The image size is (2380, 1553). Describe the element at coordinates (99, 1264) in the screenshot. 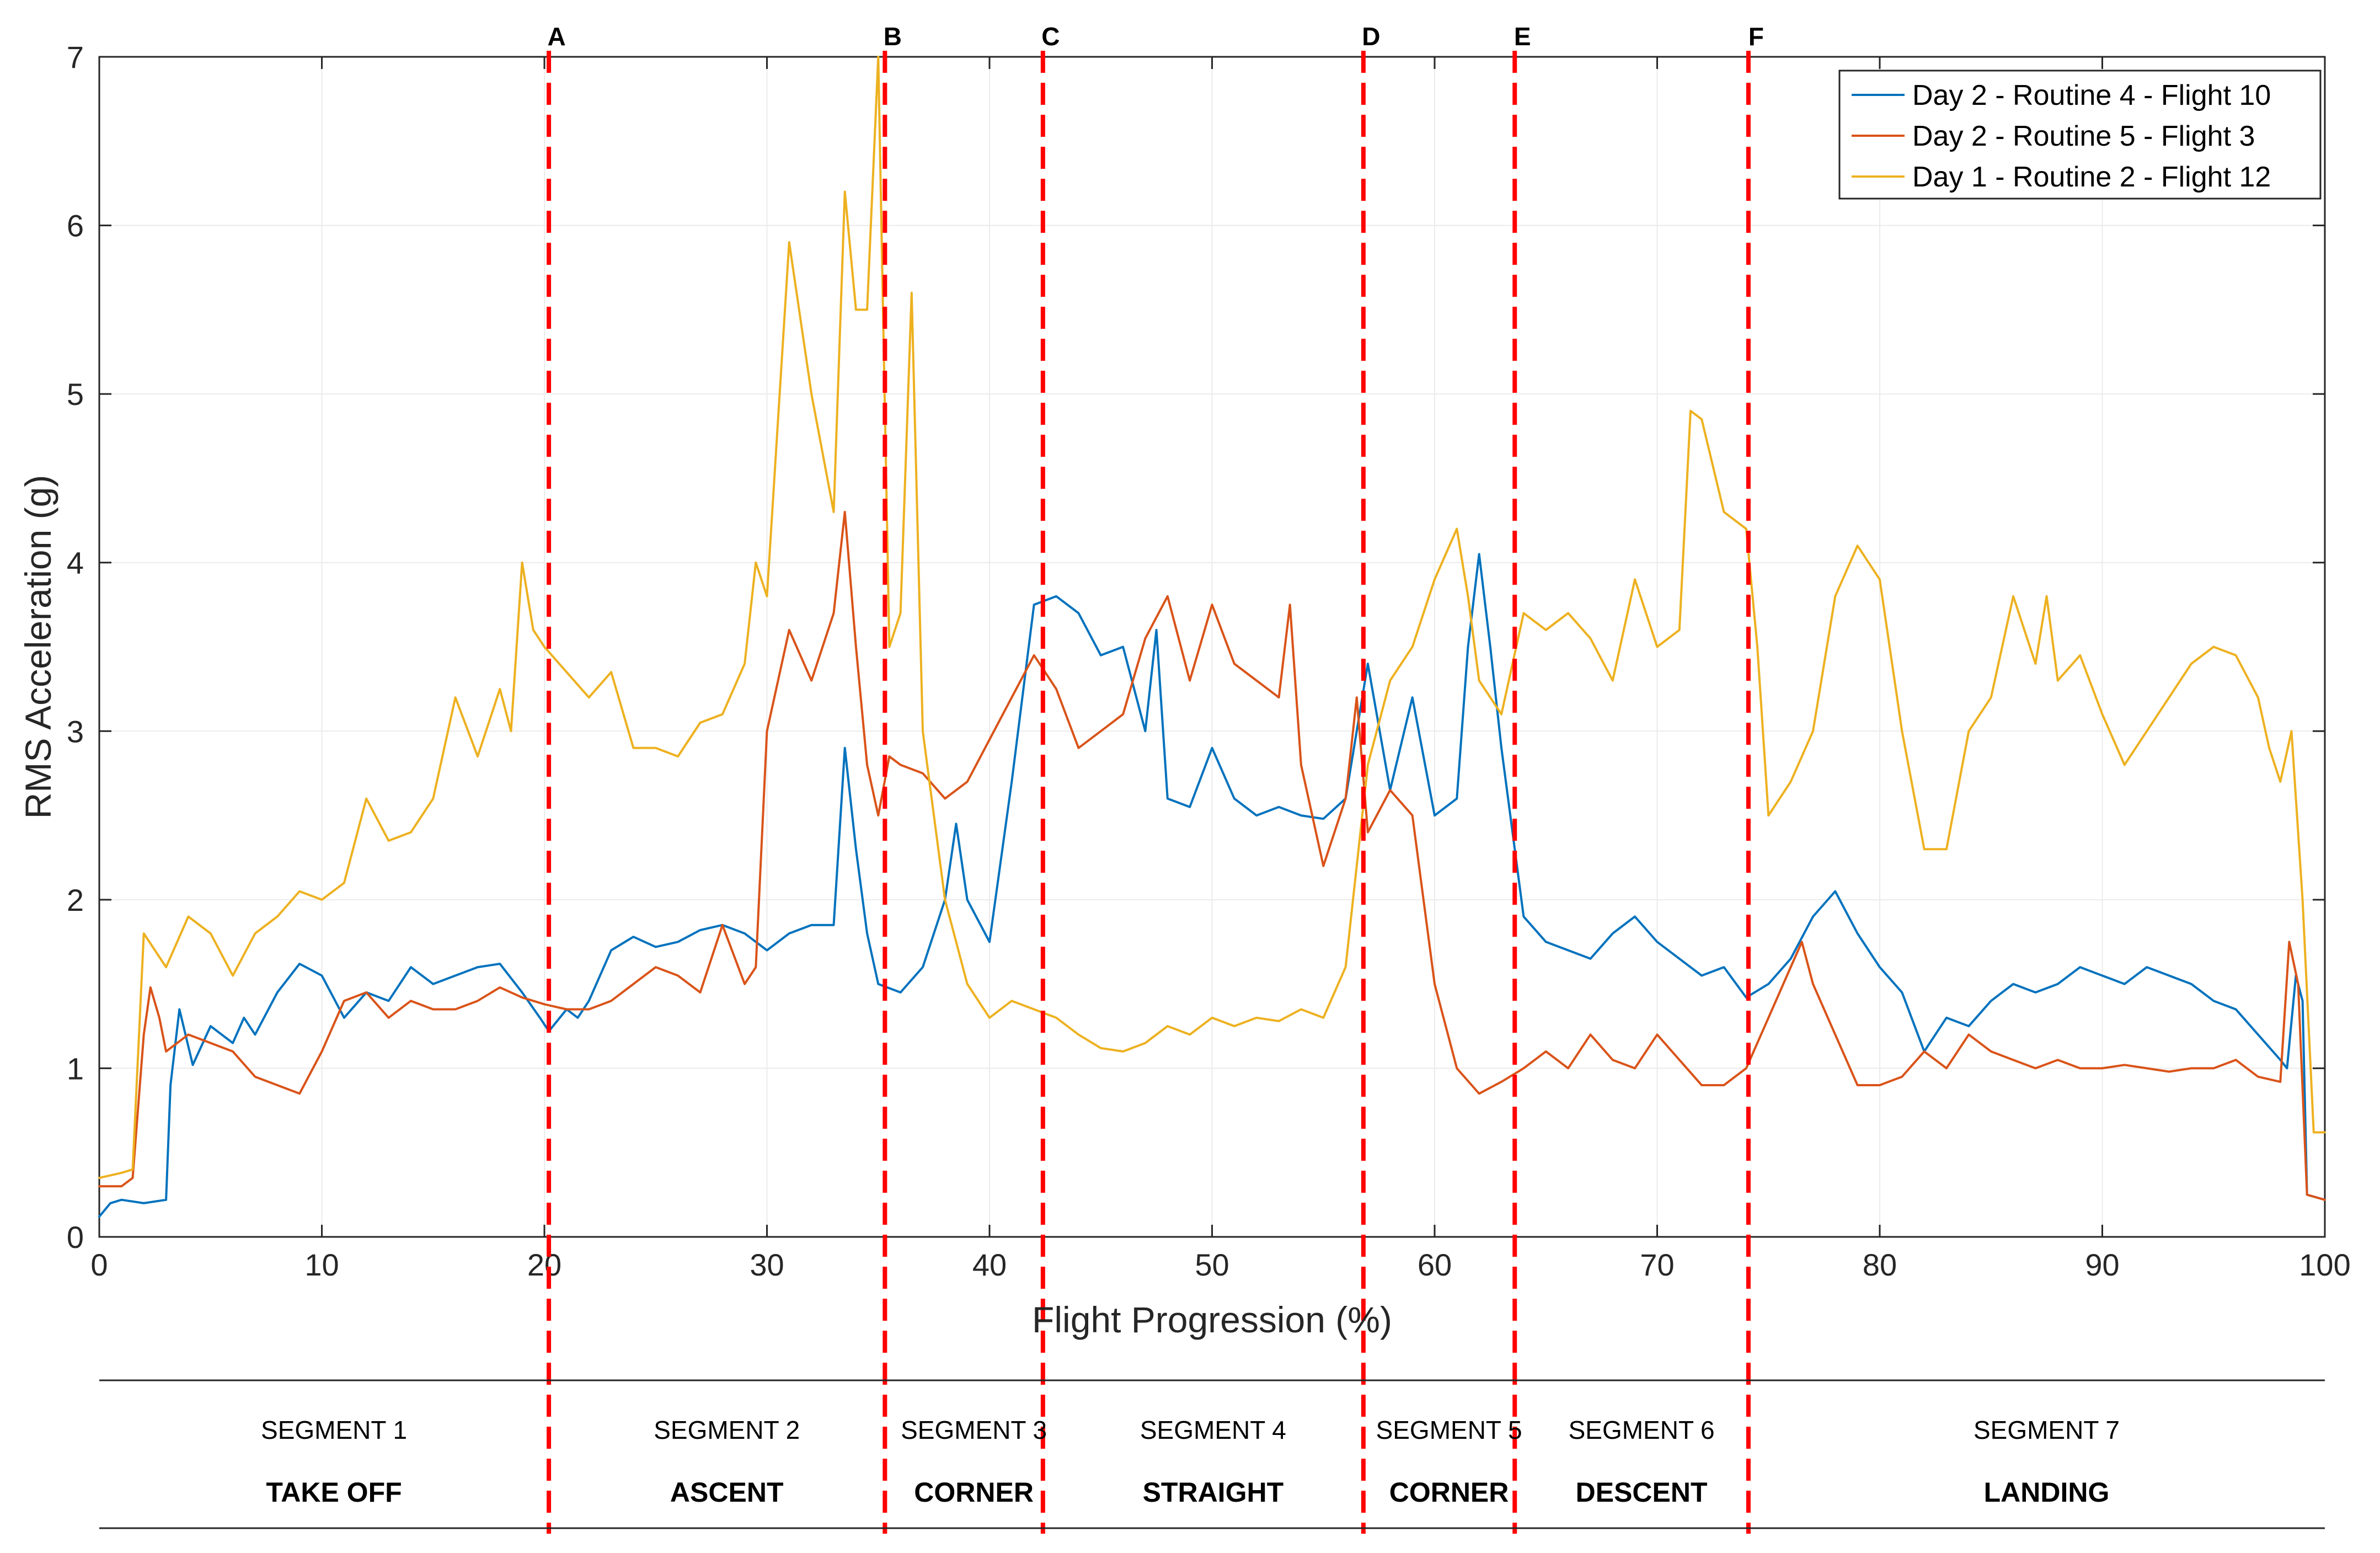

I see `x-tick-label: 0` at that location.